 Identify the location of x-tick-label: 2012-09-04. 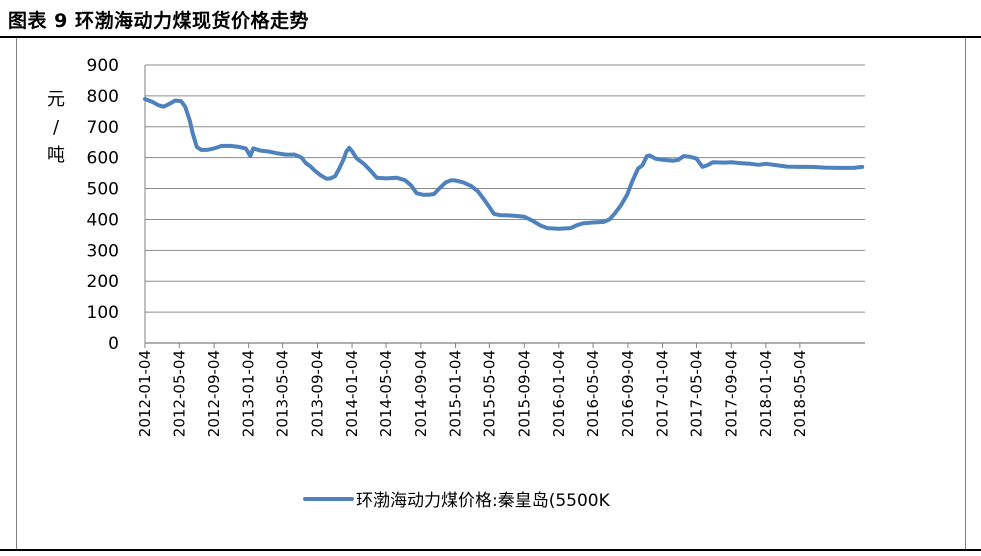
(214, 393).